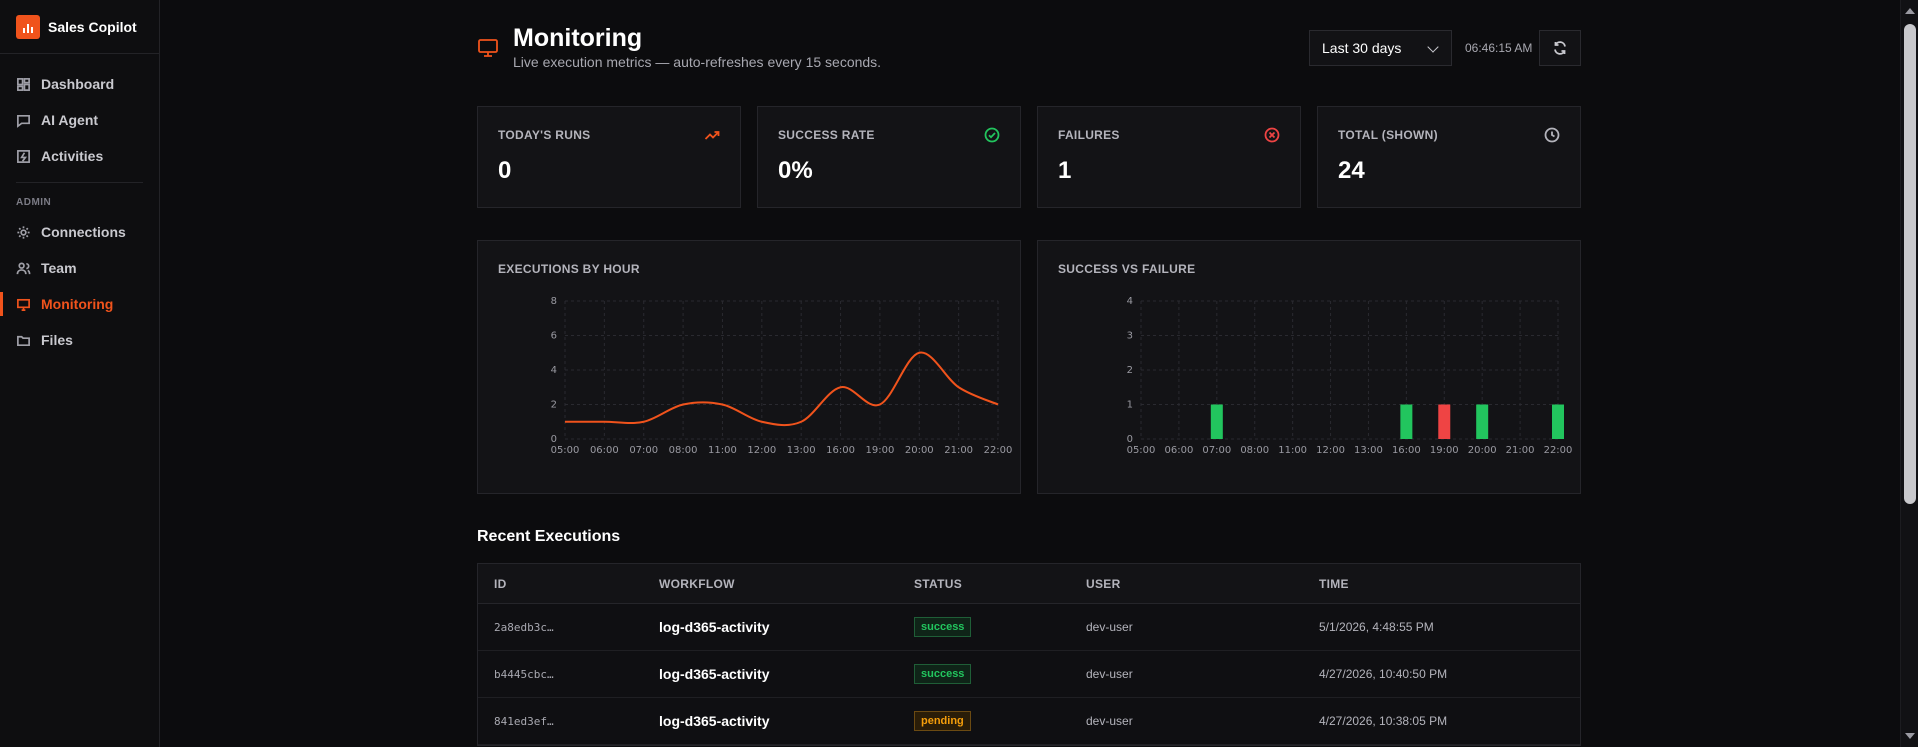 Image resolution: width=1918 pixels, height=747 pixels. What do you see at coordinates (28, 26) in the screenshot?
I see `bar-chart-icon` at bounding box center [28, 26].